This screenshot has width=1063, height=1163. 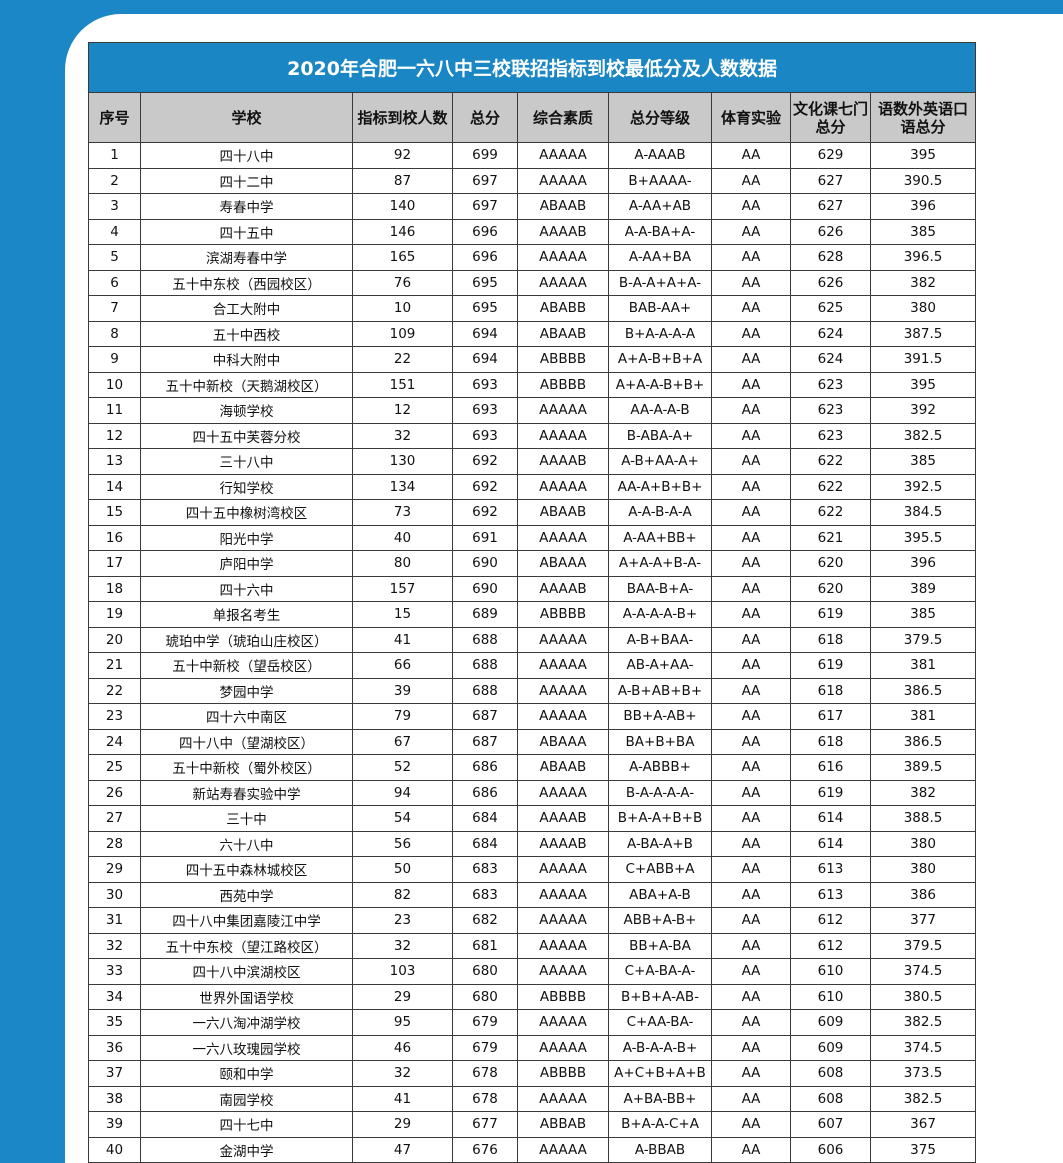 I want to click on table-row: 3 寿春中学 140 697 ABAAB A-AA+AB AA 627 396, so click(x=532, y=206).